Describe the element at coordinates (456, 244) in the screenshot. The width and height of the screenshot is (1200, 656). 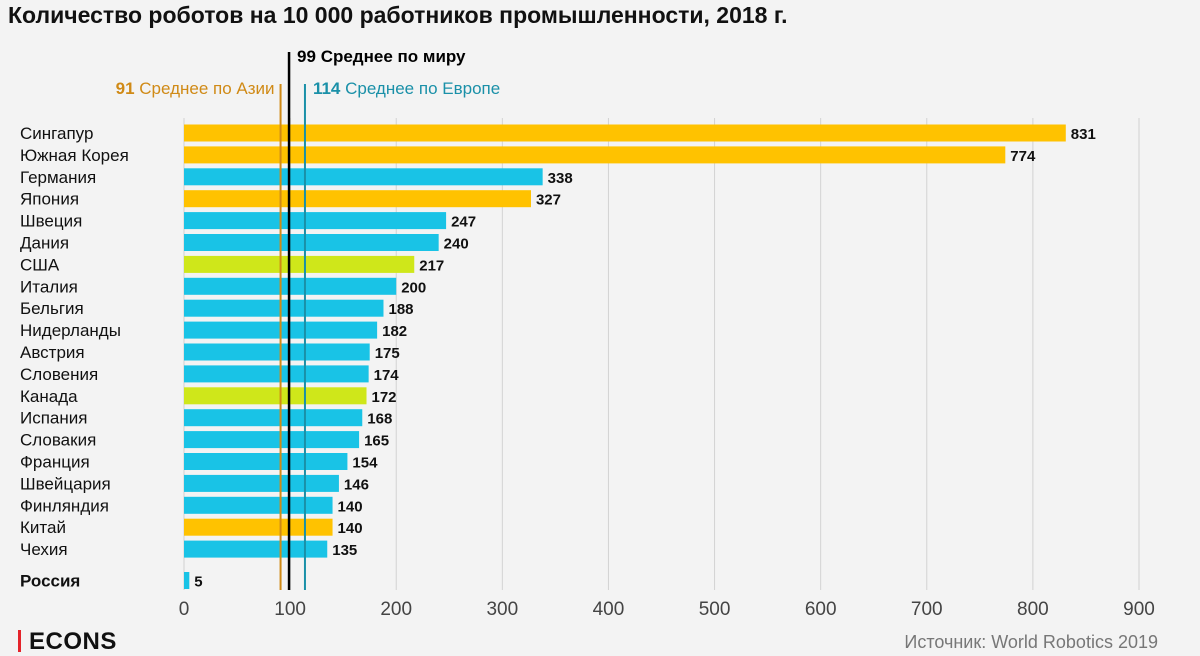
I see `data-label: 240` at that location.